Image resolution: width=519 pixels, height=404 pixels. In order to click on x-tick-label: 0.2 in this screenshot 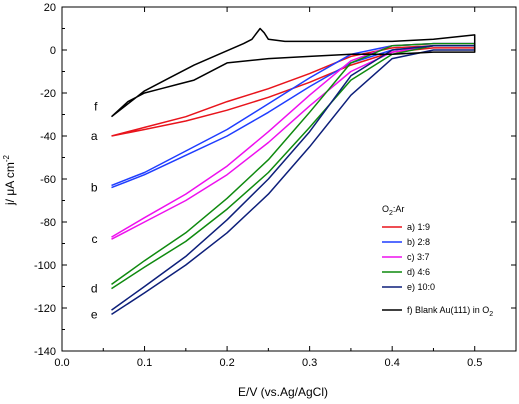, I will do `click(226, 363)`.